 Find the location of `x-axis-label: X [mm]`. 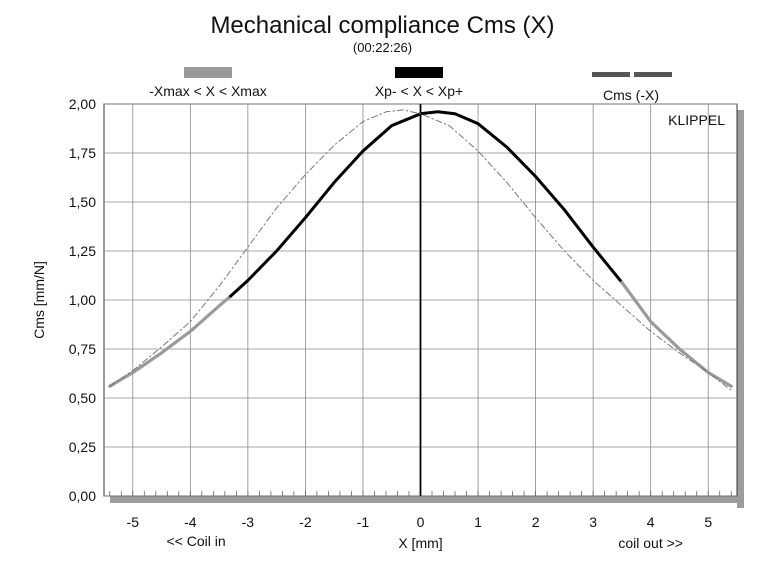

x-axis-label: X [mm] is located at coordinates (420, 543).